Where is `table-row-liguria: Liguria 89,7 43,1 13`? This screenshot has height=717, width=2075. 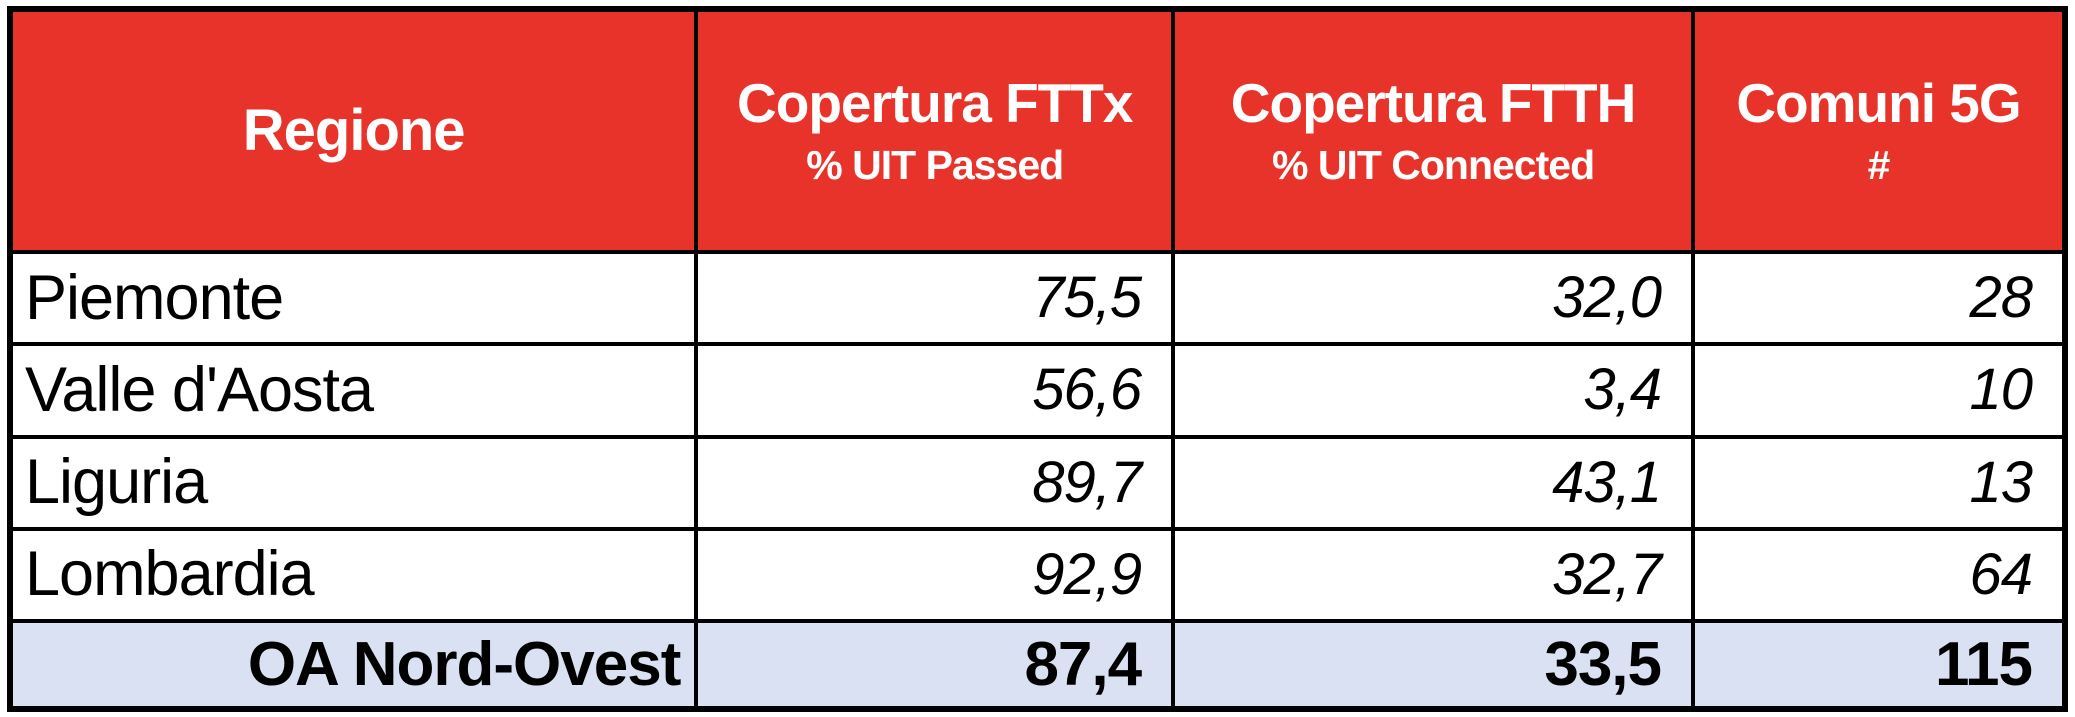
table-row-liguria: Liguria 89,7 43,1 13 is located at coordinates (1037, 482).